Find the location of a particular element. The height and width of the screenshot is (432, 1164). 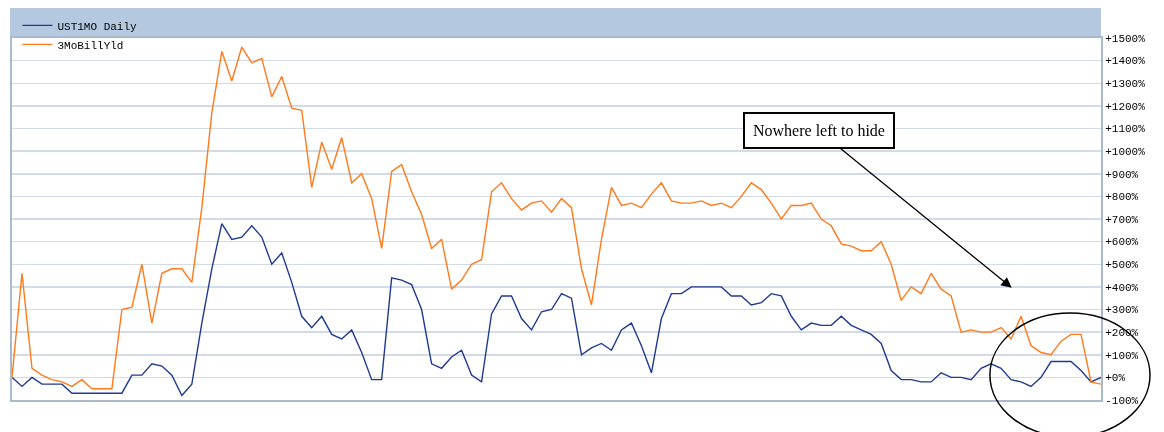

y-tick-label: +1500% is located at coordinates (1125, 38).